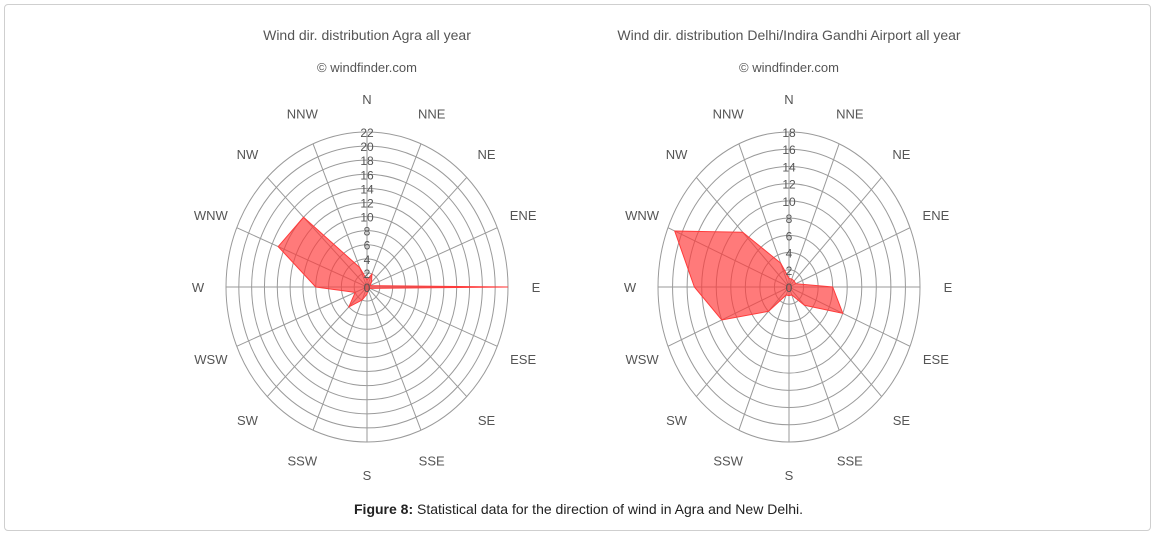 This screenshot has height=537, width=1157. What do you see at coordinates (384, 509) in the screenshot?
I see `caption-label: Figure 8:` at bounding box center [384, 509].